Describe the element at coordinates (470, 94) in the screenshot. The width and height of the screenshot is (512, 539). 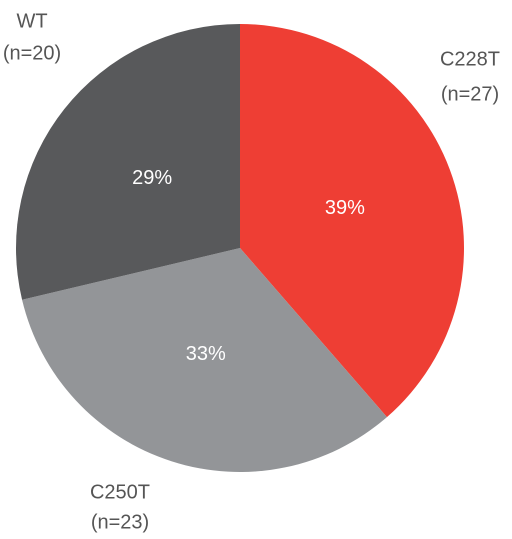
I see `category-sublabel: (n=27)` at that location.